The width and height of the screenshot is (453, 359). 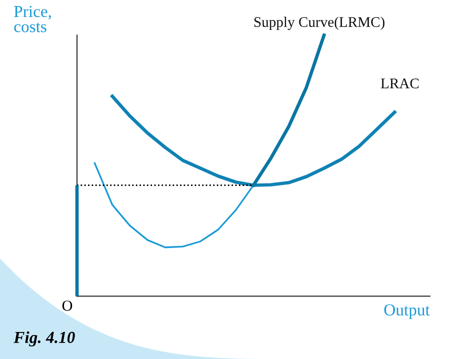 I want to click on text: O, so click(x=67, y=305).